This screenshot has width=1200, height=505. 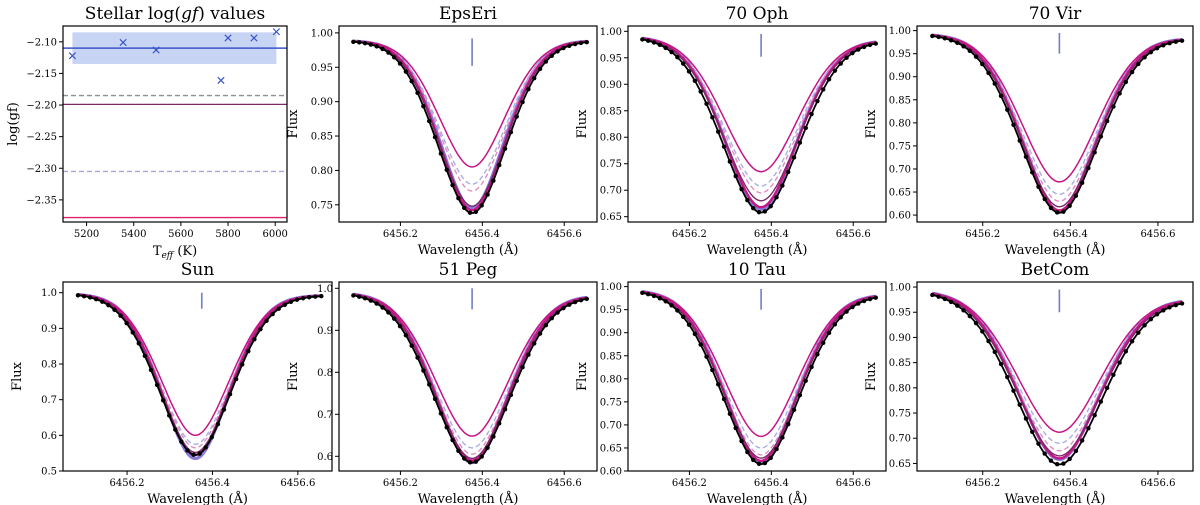 What do you see at coordinates (900, 313) in the screenshot?
I see `y-tick-label: 0.95` at bounding box center [900, 313].